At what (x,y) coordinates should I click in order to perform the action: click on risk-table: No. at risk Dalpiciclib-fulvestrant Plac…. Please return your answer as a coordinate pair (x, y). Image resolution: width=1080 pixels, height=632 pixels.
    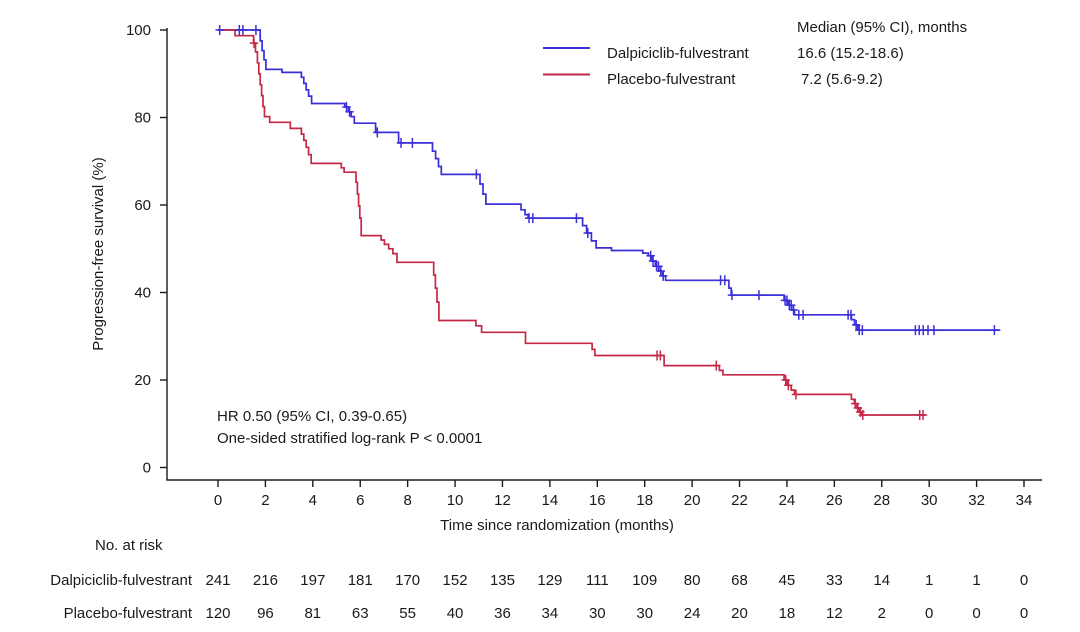
    Looking at the image, I should click on (539, 579).